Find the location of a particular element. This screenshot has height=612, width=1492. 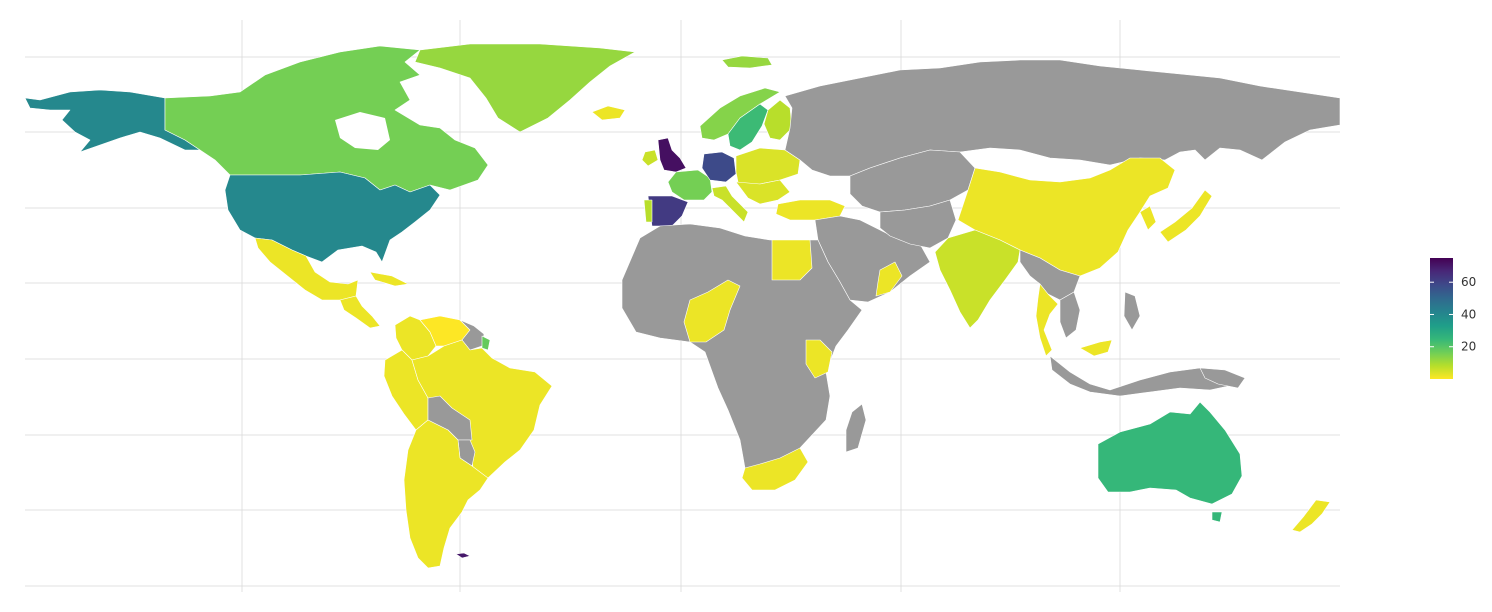

region-oman-uae is located at coordinates (889, 279).